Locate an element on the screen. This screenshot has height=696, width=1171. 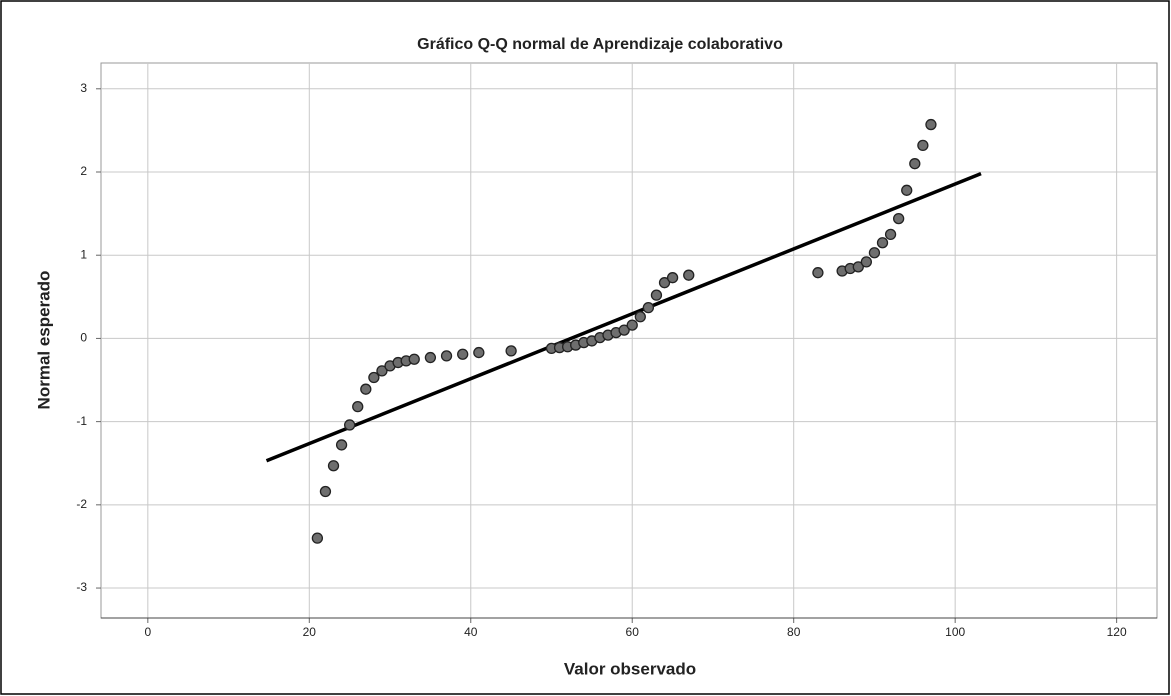
y-tick-label: 0 is located at coordinates (83, 338).